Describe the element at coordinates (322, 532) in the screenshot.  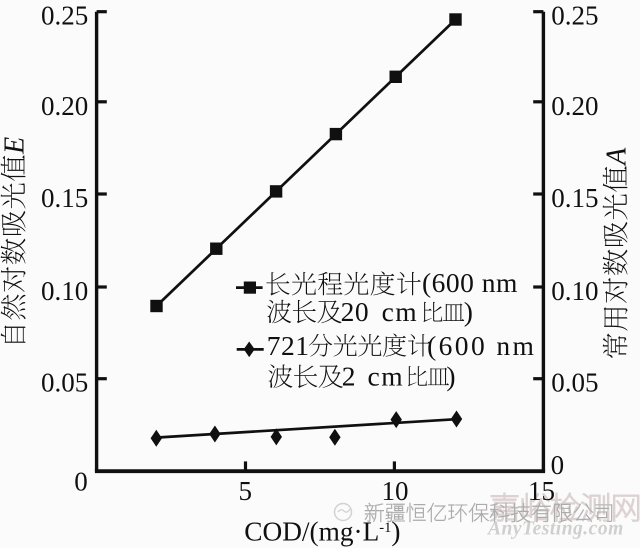
I see `svg-text: COD/(mg·L-1)` at that location.